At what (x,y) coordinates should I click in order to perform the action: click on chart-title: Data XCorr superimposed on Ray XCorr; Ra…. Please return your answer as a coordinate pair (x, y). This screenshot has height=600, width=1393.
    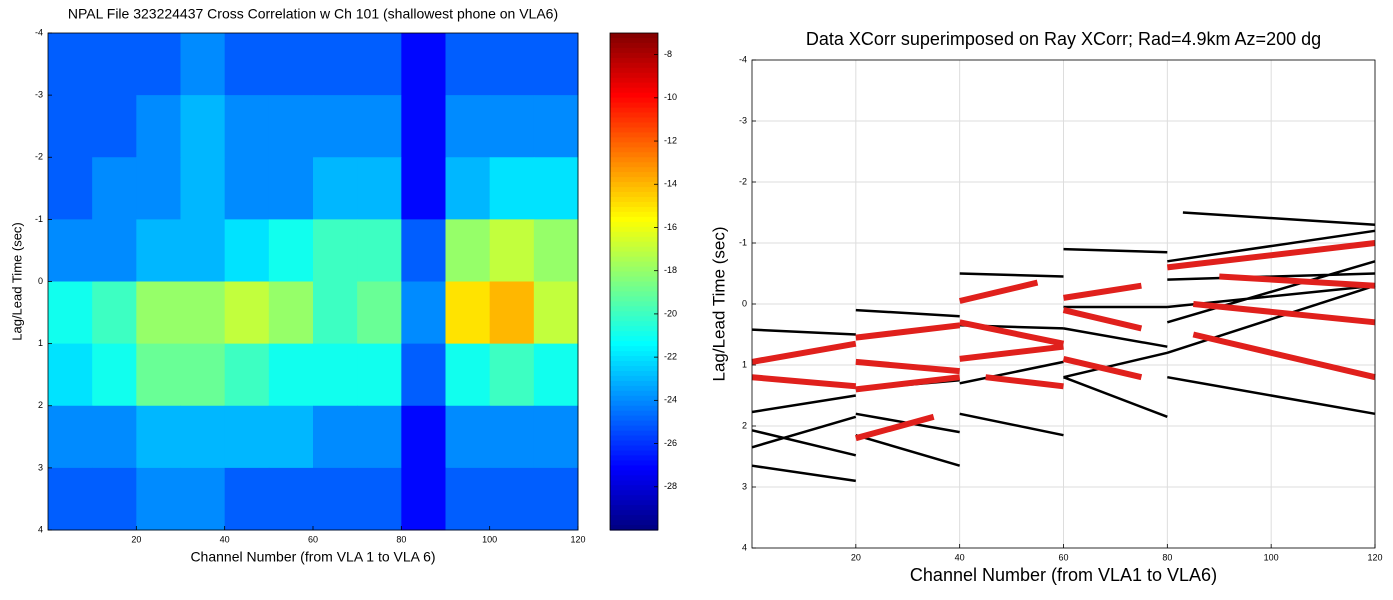
    Looking at the image, I should click on (1063, 39).